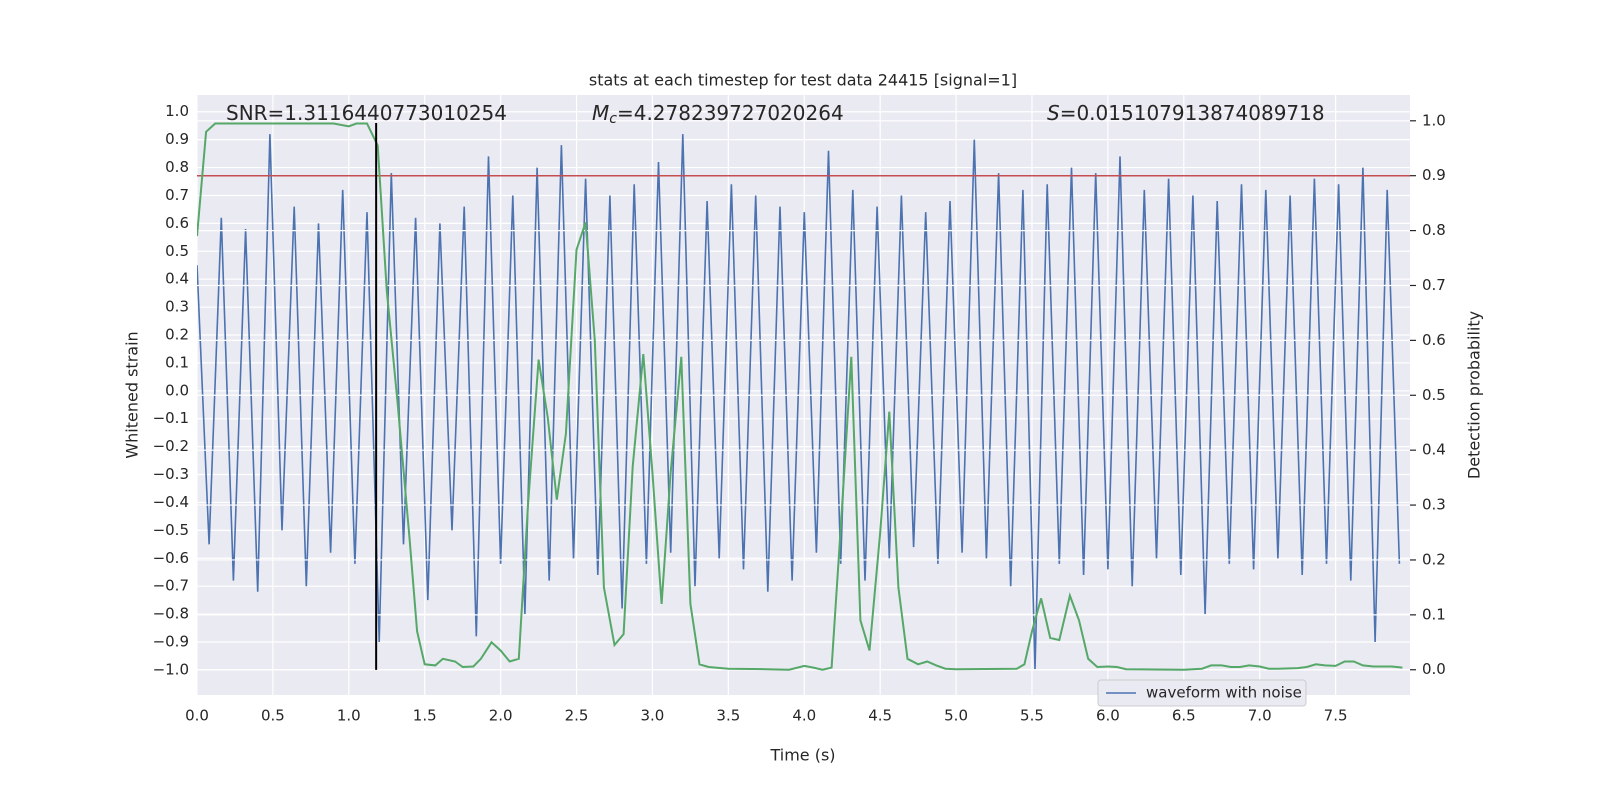 The image size is (1600, 800). Describe the element at coordinates (171, 586) in the screenshot. I see `y-tick-label: −0.7` at that location.